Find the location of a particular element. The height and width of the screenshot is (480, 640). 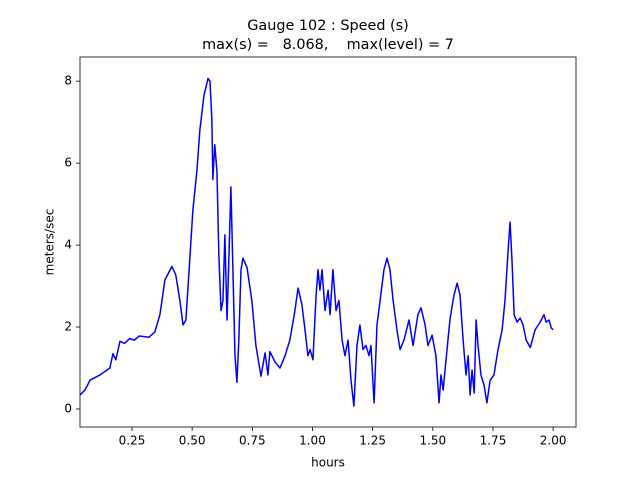

y-tick-label: 0 is located at coordinates (68, 408).